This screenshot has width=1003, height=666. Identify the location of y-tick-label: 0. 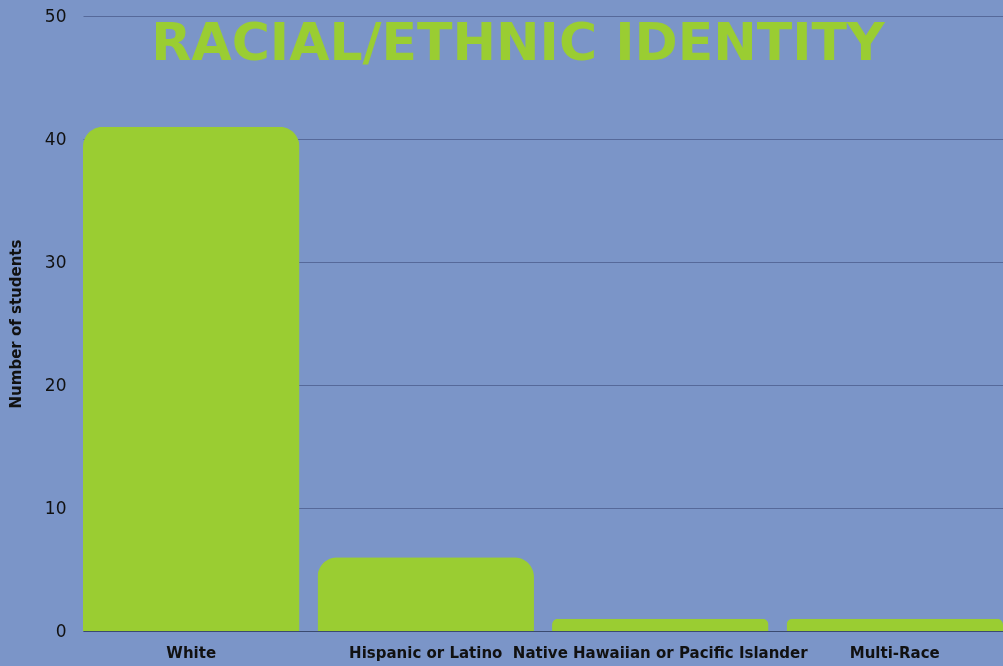
(61, 630).